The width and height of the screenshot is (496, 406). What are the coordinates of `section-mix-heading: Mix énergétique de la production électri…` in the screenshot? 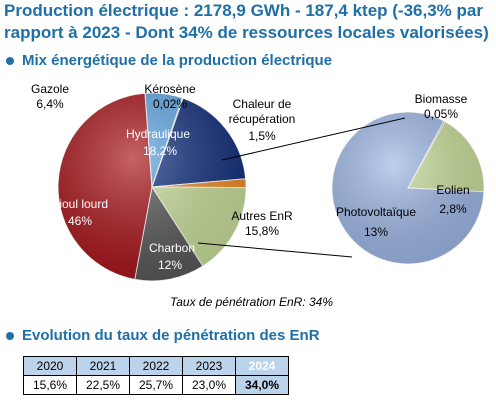 It's located at (168, 61).